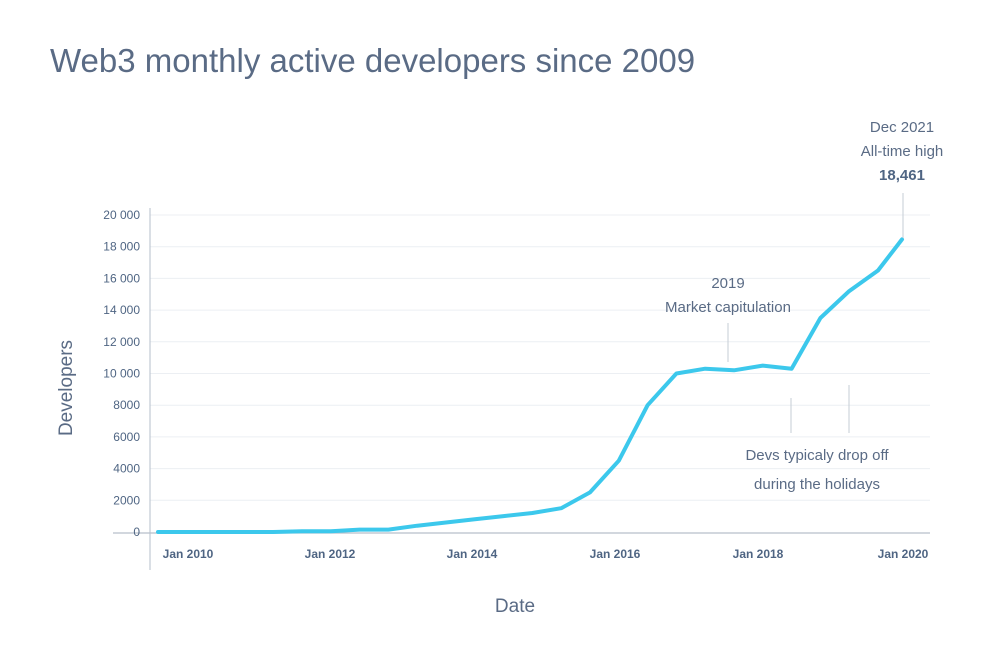  Describe the element at coordinates (758, 554) in the screenshot. I see `x-tick-label: Jan 2018` at that location.